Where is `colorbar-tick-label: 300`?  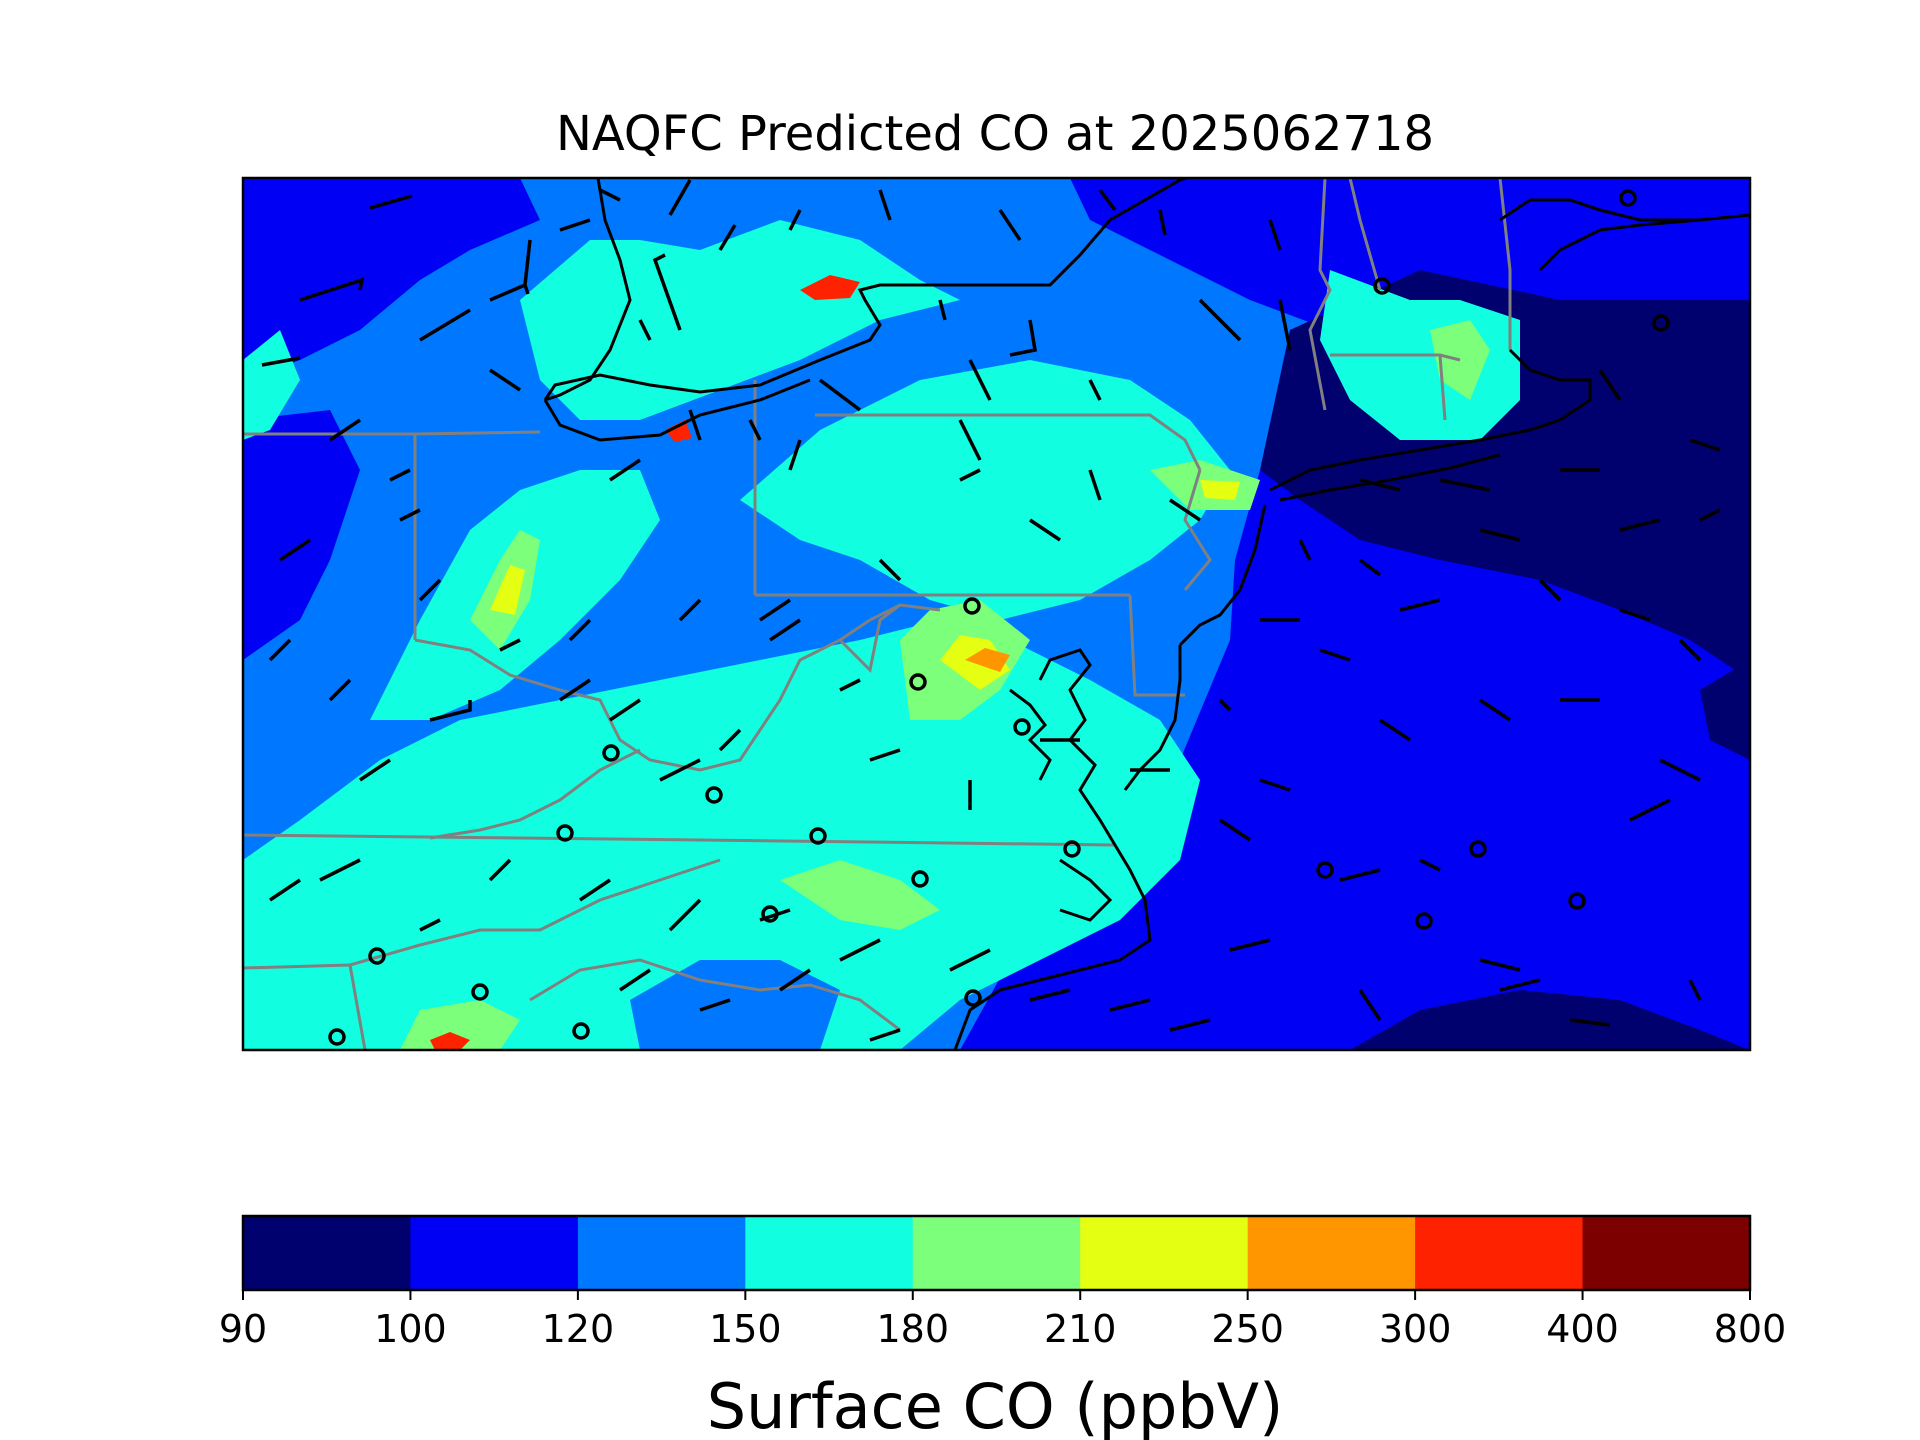 colorbar-tick-label: 300 is located at coordinates (1415, 1329).